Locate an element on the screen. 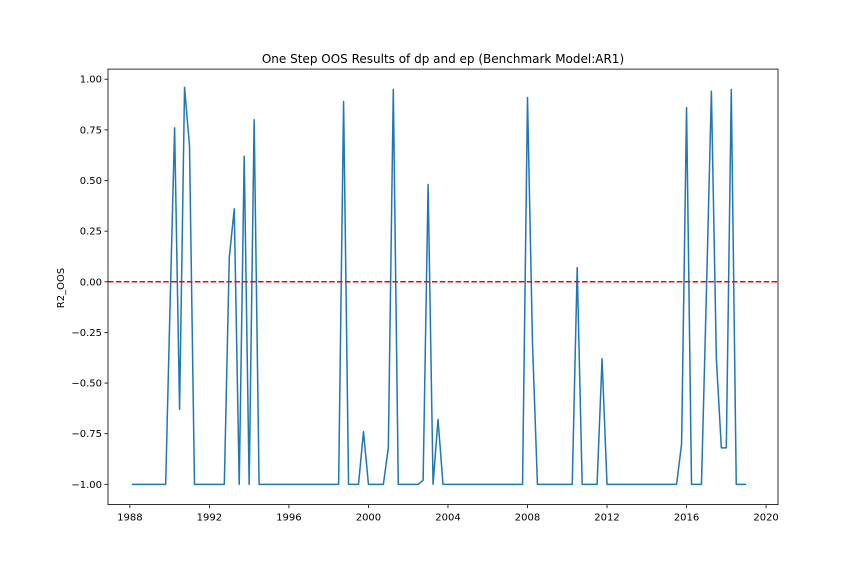 This screenshot has height=576, width=864. x-tick-label: 2020 is located at coordinates (765, 518).